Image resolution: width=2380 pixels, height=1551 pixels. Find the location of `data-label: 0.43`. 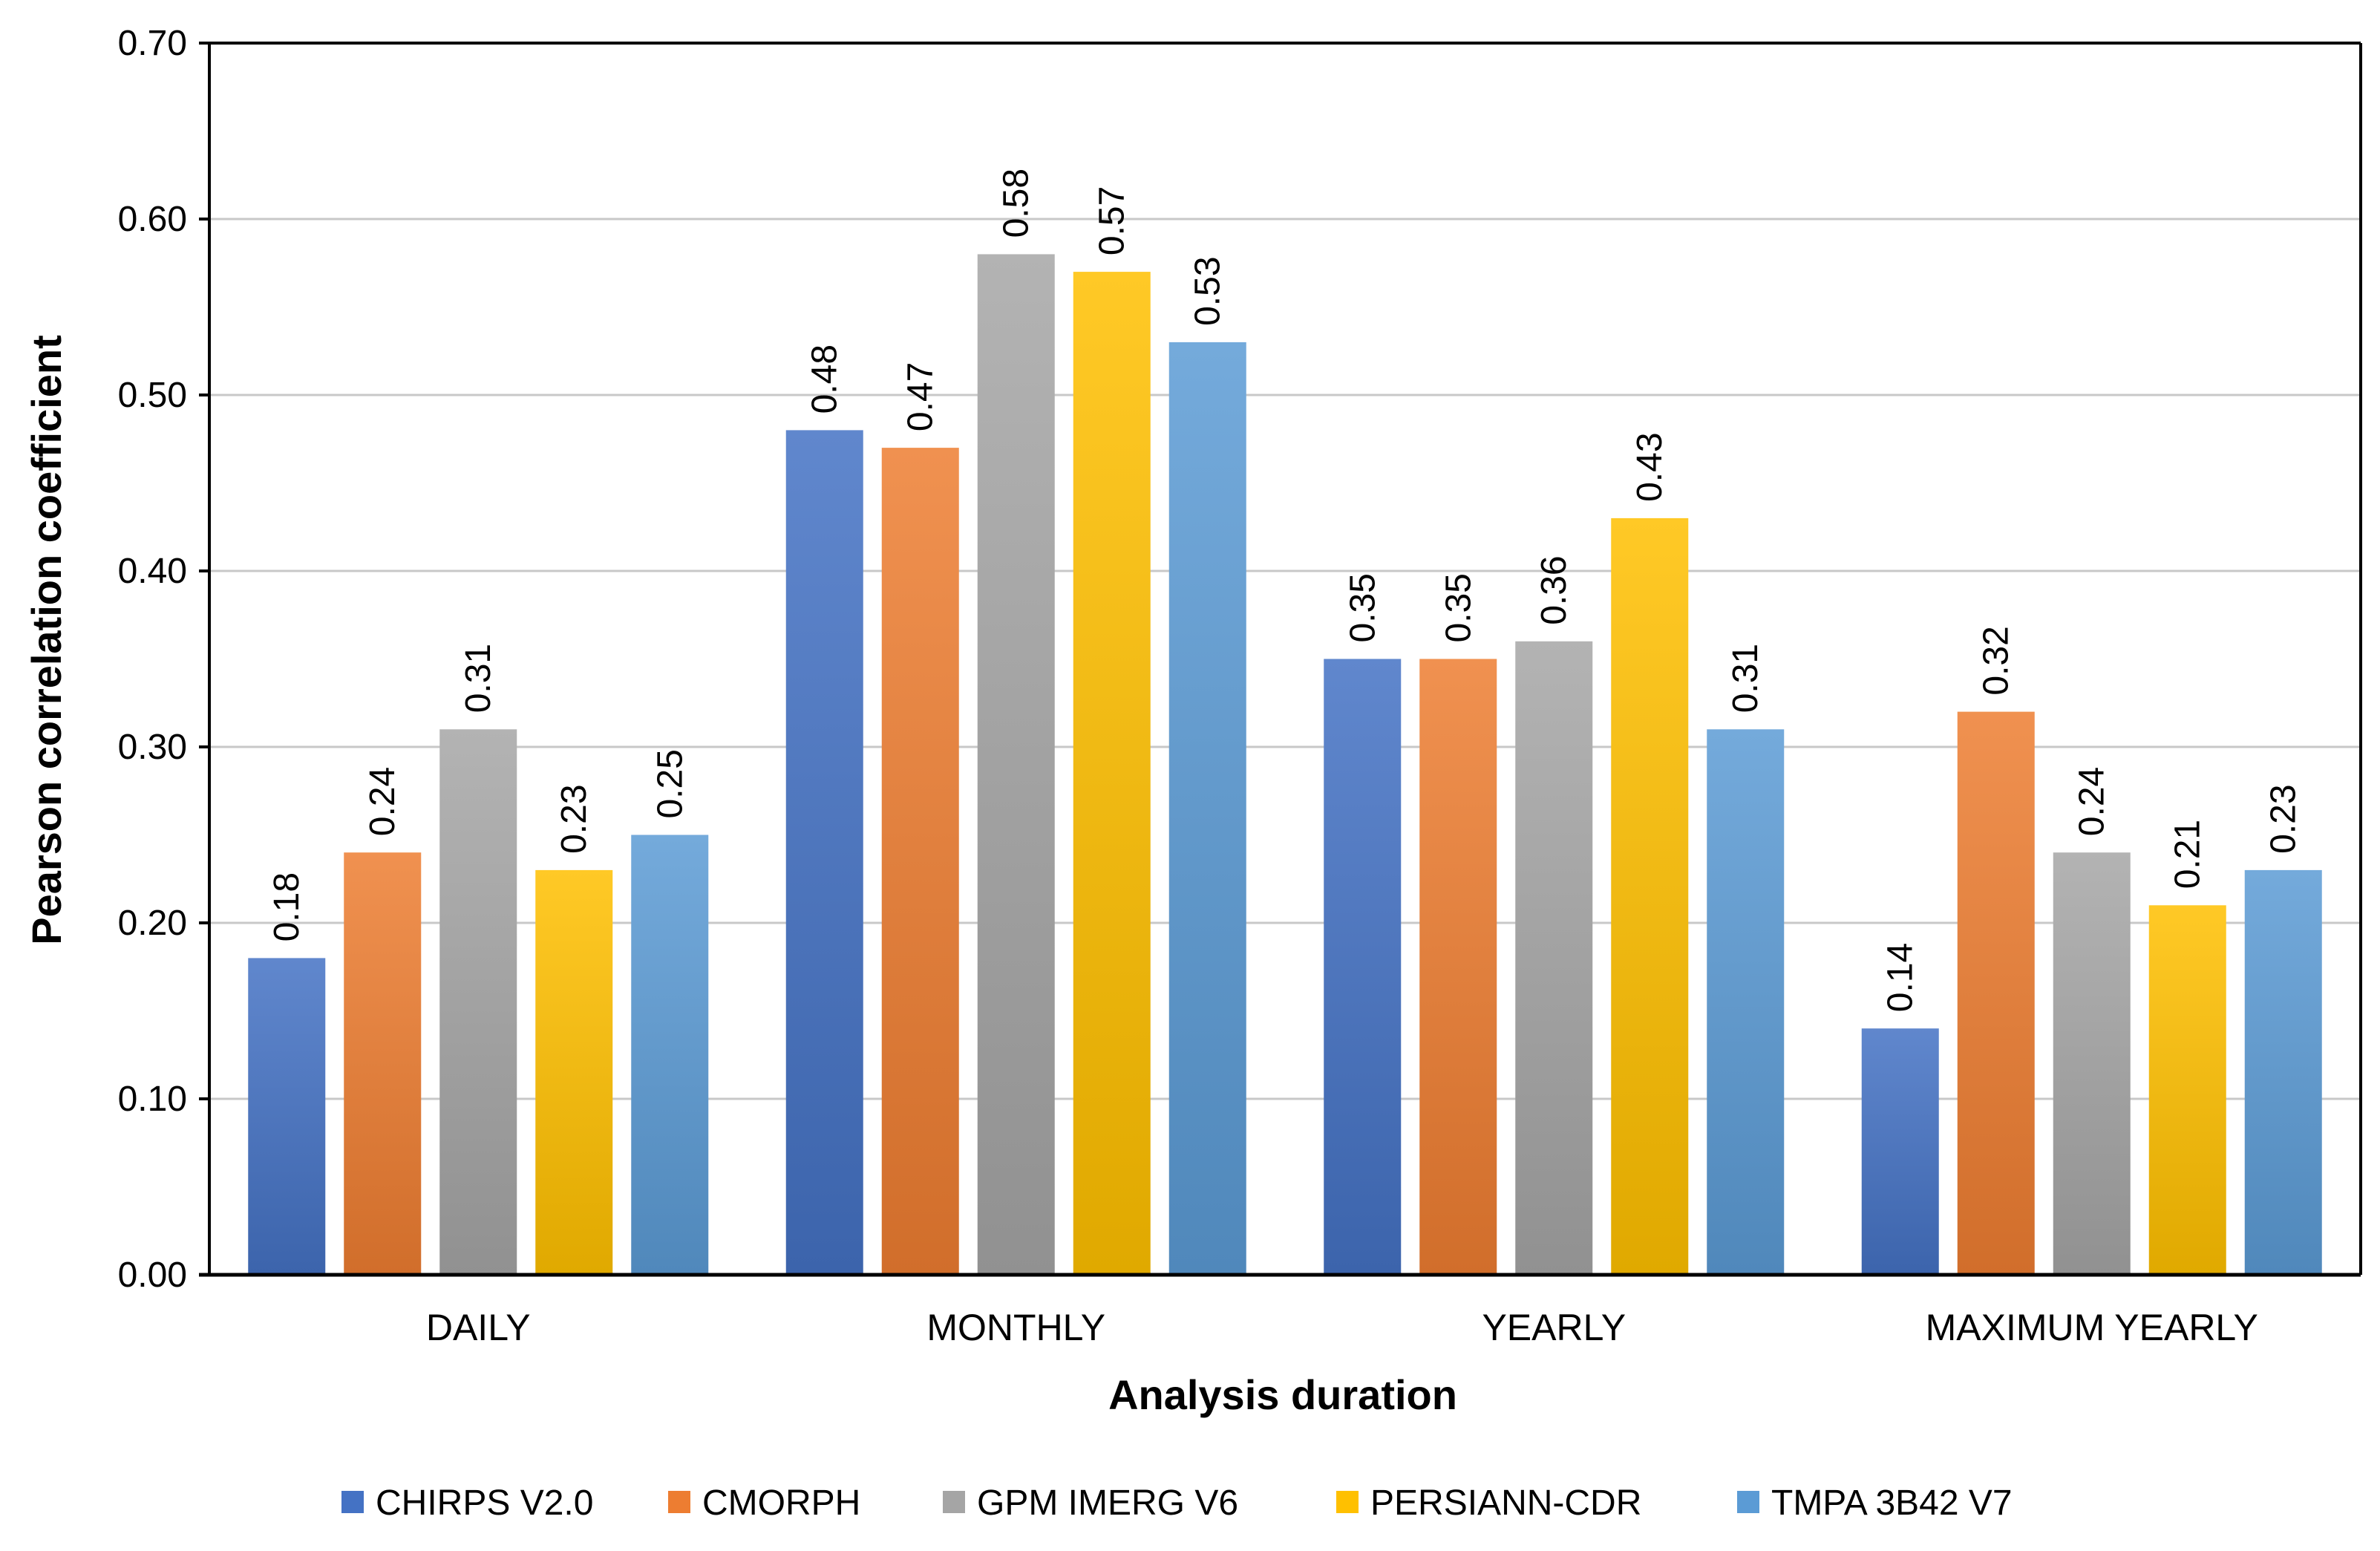

data-label: 0.43 is located at coordinates (1650, 466).